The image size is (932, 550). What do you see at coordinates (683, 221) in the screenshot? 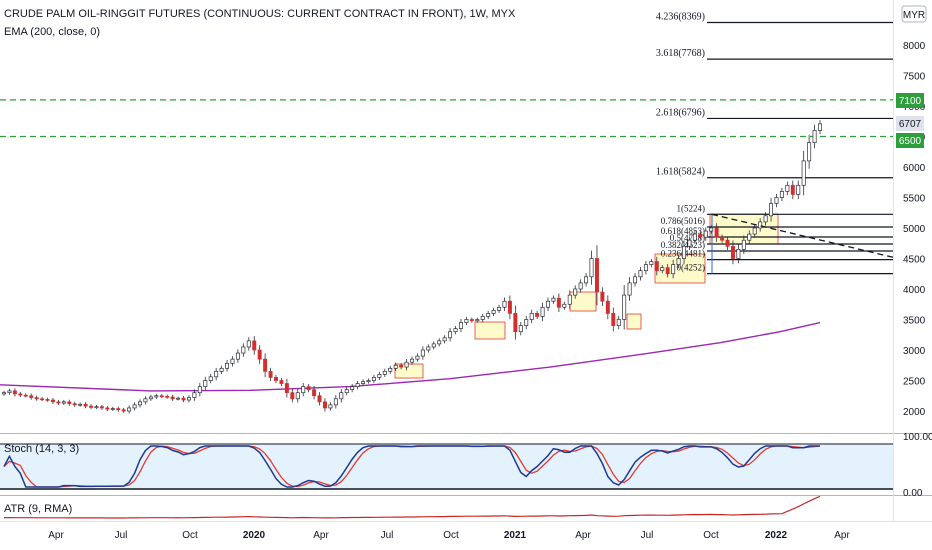
I see `fib-level-label: 0.786(5016)` at bounding box center [683, 221].